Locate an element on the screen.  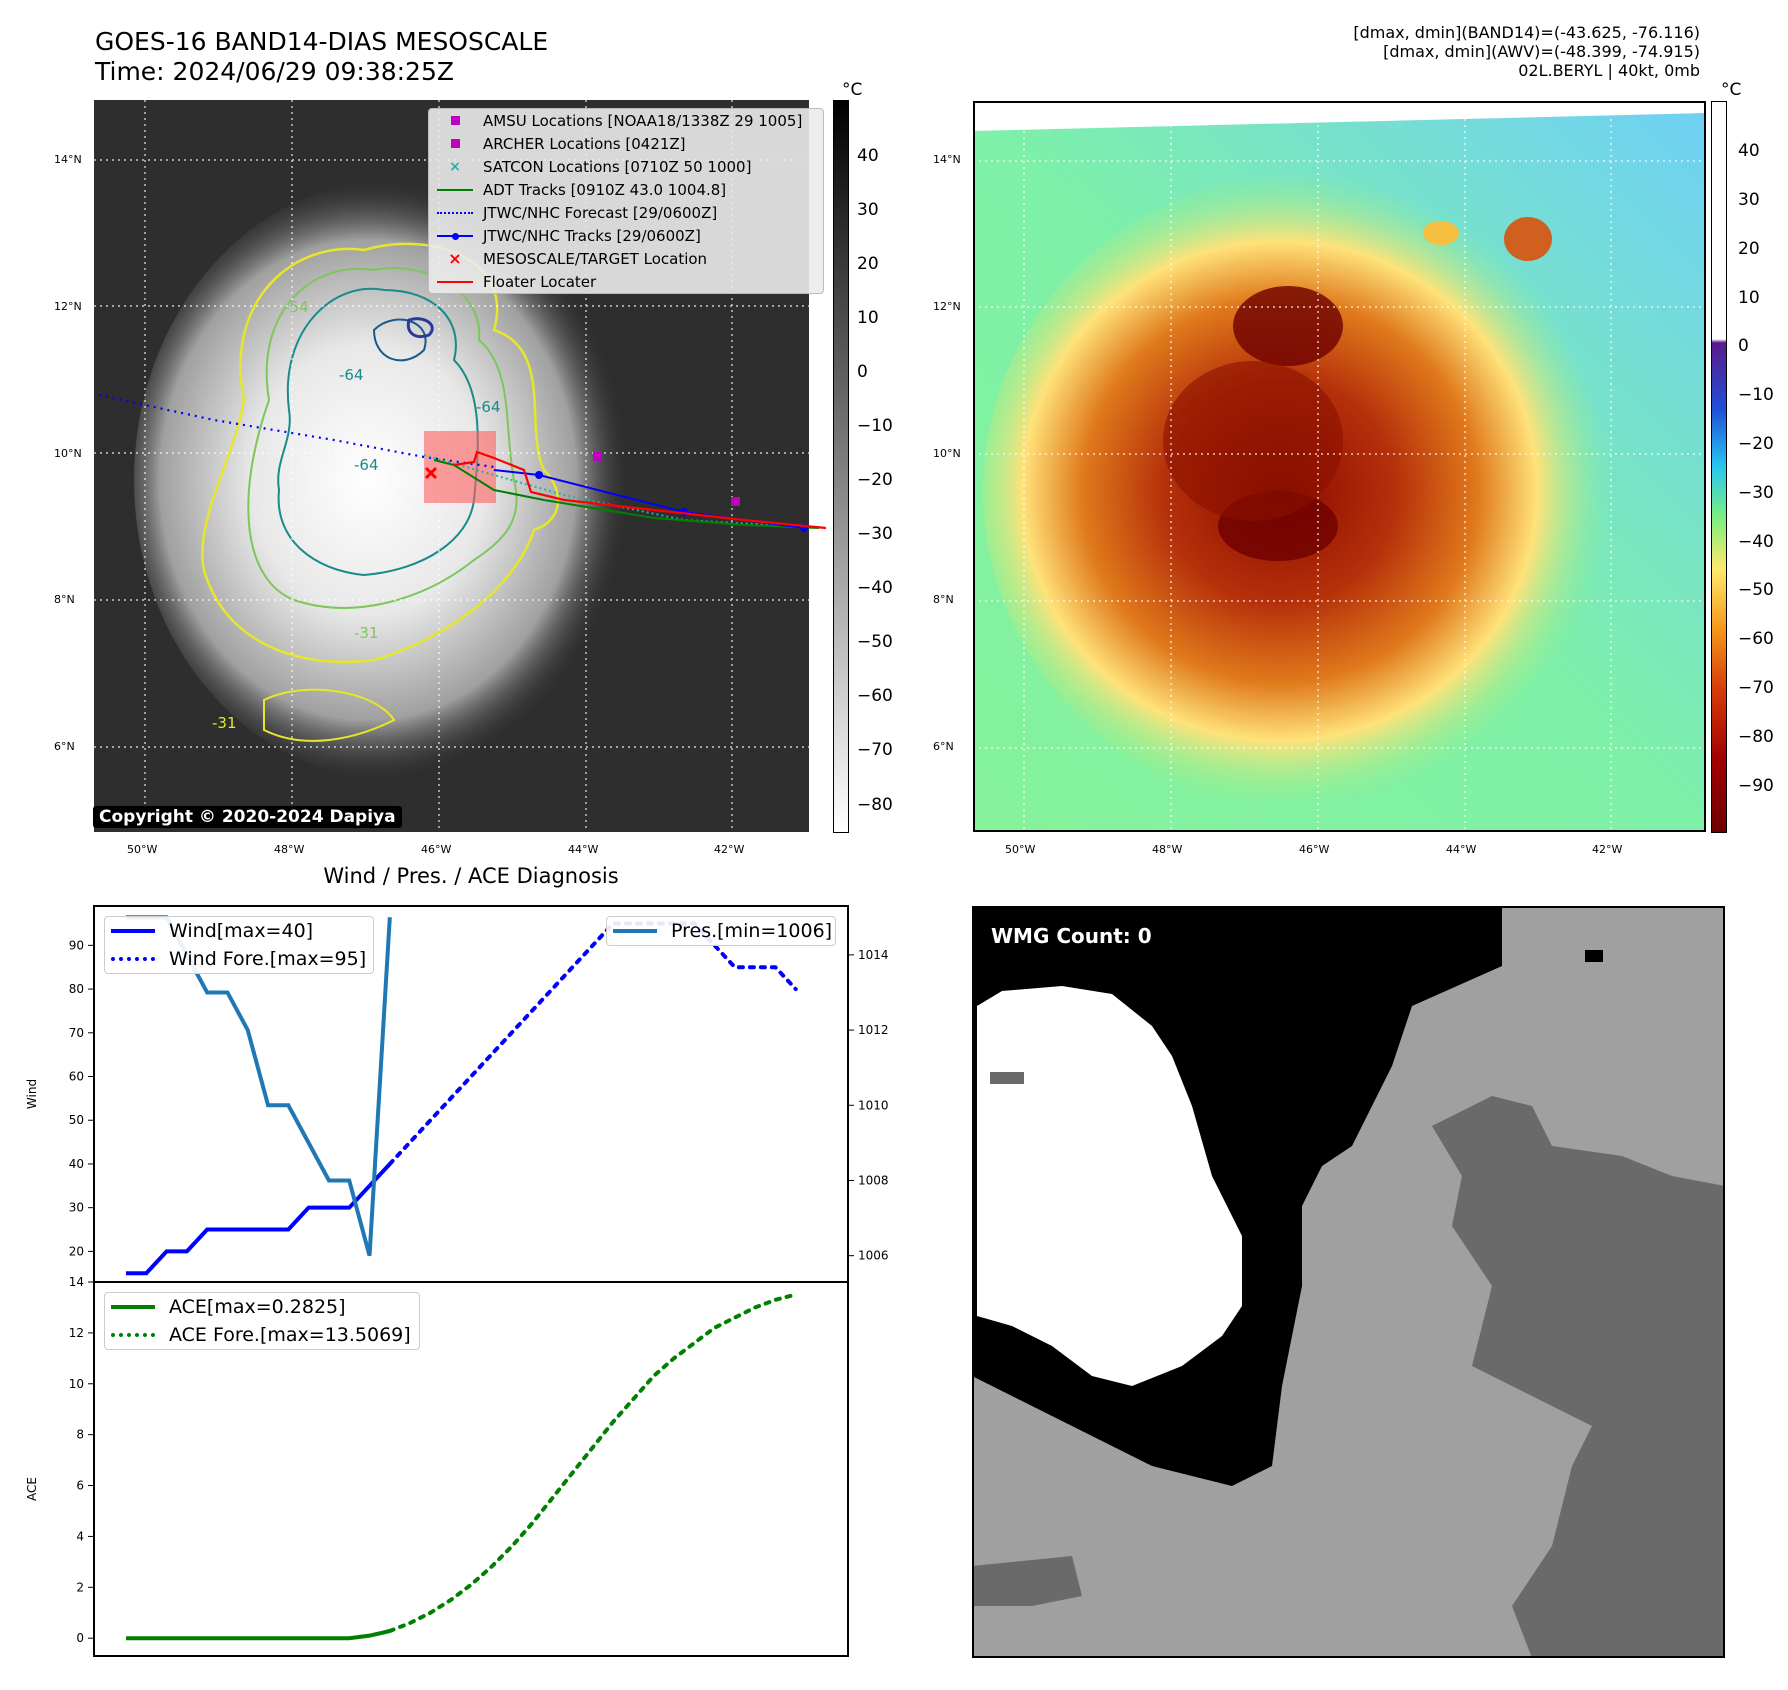
legend-item-satcon: × SATCON Locations [0710Z 50 1000] is located at coordinates (626, 166).